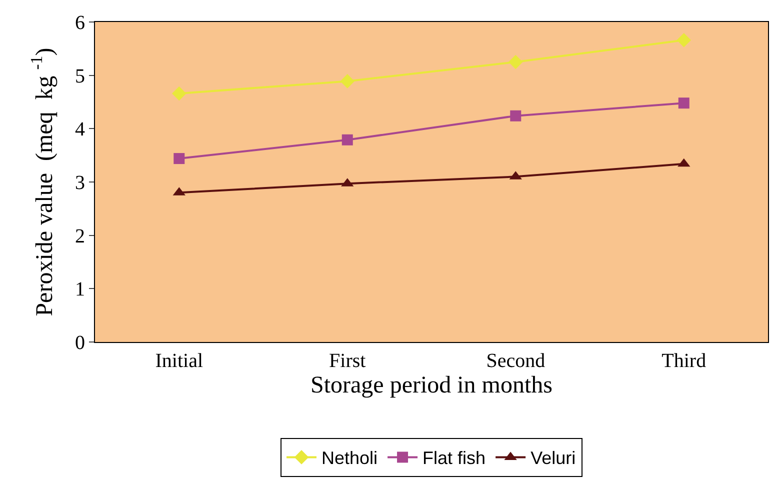 The image size is (780, 489). I want to click on legend-label: Flat fish, so click(454, 458).